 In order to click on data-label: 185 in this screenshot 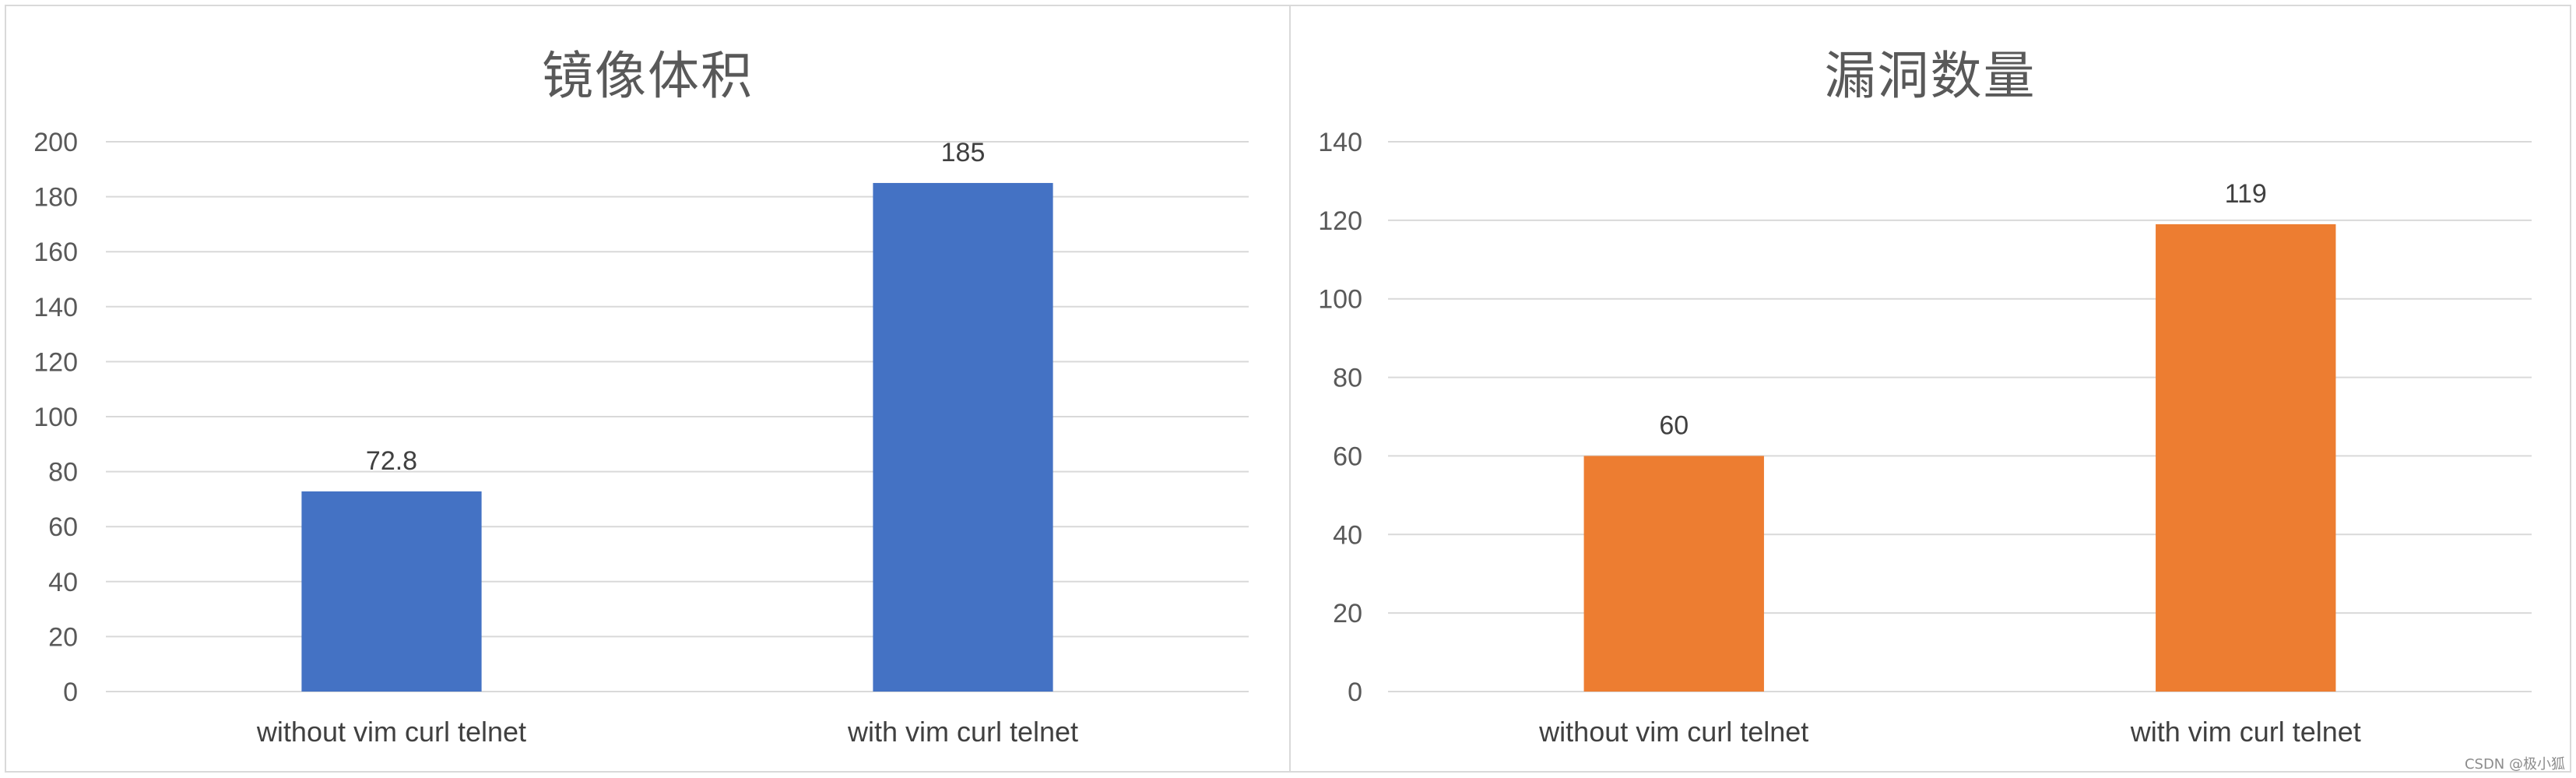, I will do `click(964, 152)`.